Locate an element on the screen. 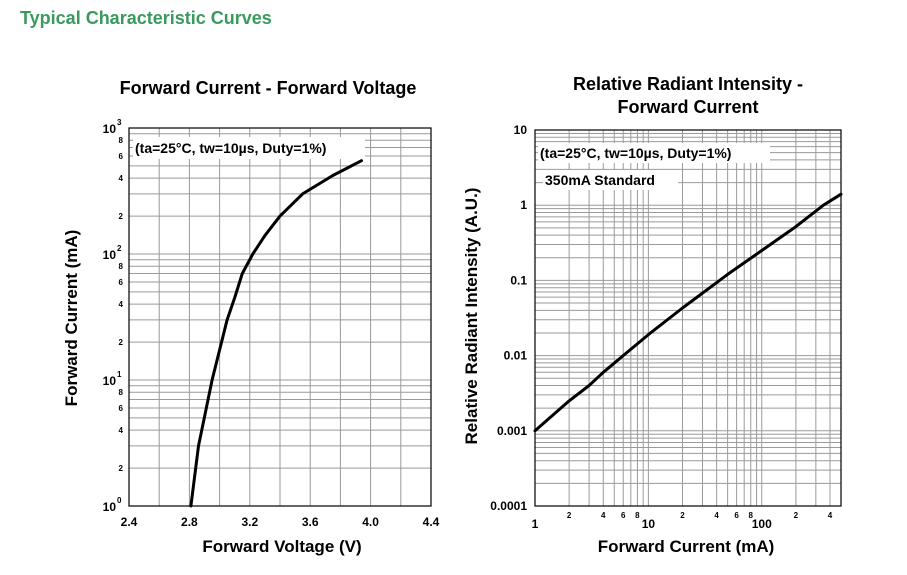 The width and height of the screenshot is (907, 575). y-tick-exponent: 3 is located at coordinates (119, 122).